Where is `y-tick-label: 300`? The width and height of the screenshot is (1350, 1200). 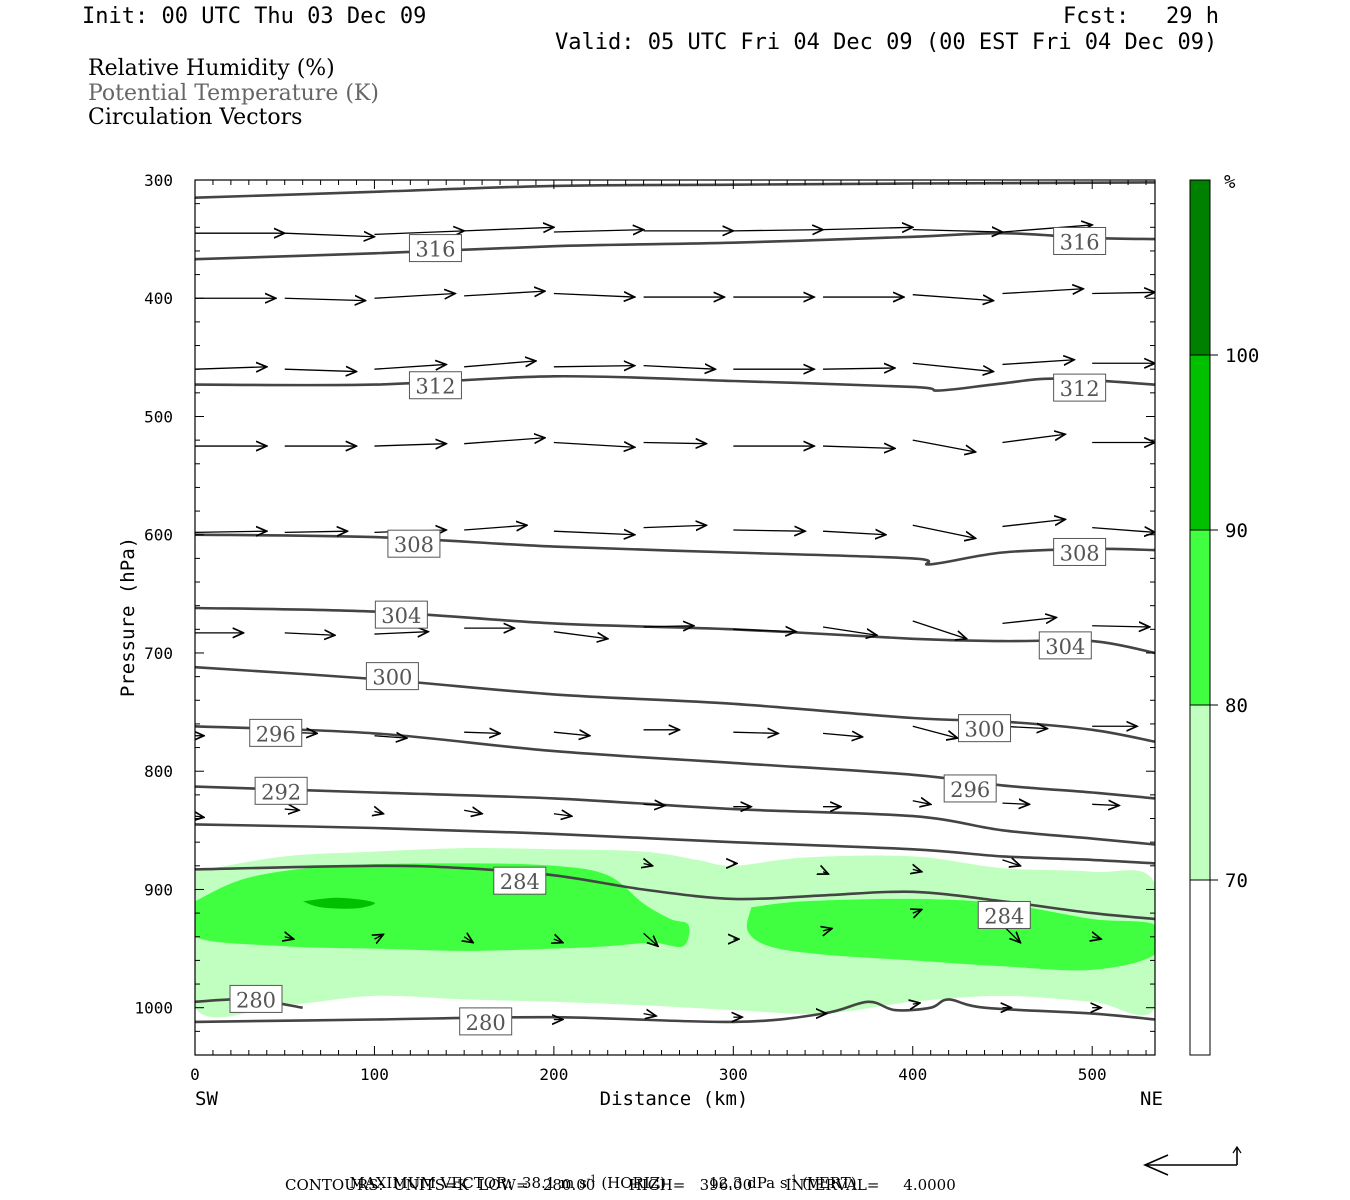 y-tick-label: 300 is located at coordinates (158, 180).